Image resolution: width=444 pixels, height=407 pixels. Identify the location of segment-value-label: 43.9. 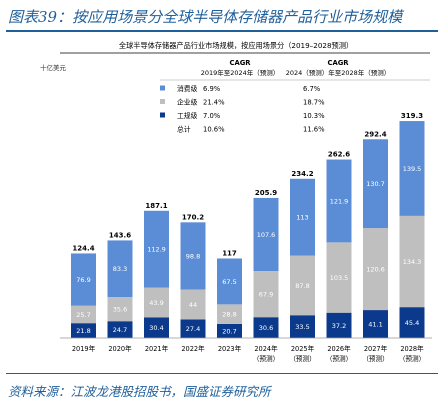
(156, 303).